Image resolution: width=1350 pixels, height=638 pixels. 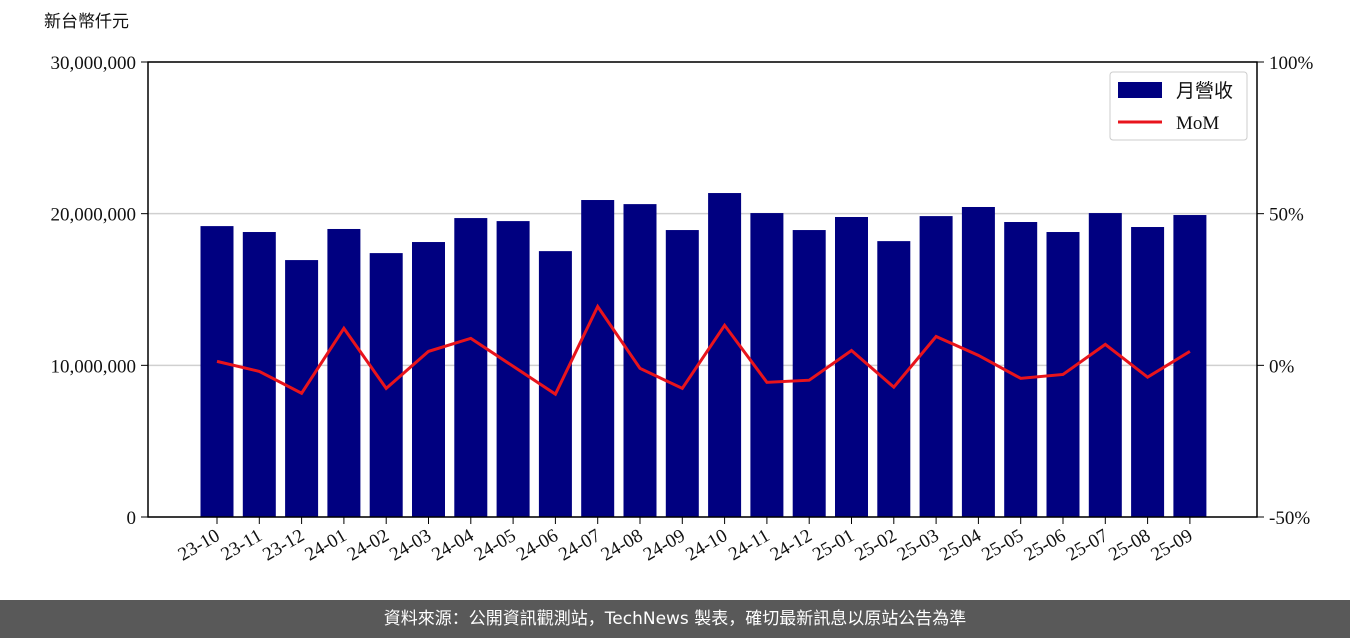 I want to click on x-tick-label: 25-02, so click(x=875, y=545).